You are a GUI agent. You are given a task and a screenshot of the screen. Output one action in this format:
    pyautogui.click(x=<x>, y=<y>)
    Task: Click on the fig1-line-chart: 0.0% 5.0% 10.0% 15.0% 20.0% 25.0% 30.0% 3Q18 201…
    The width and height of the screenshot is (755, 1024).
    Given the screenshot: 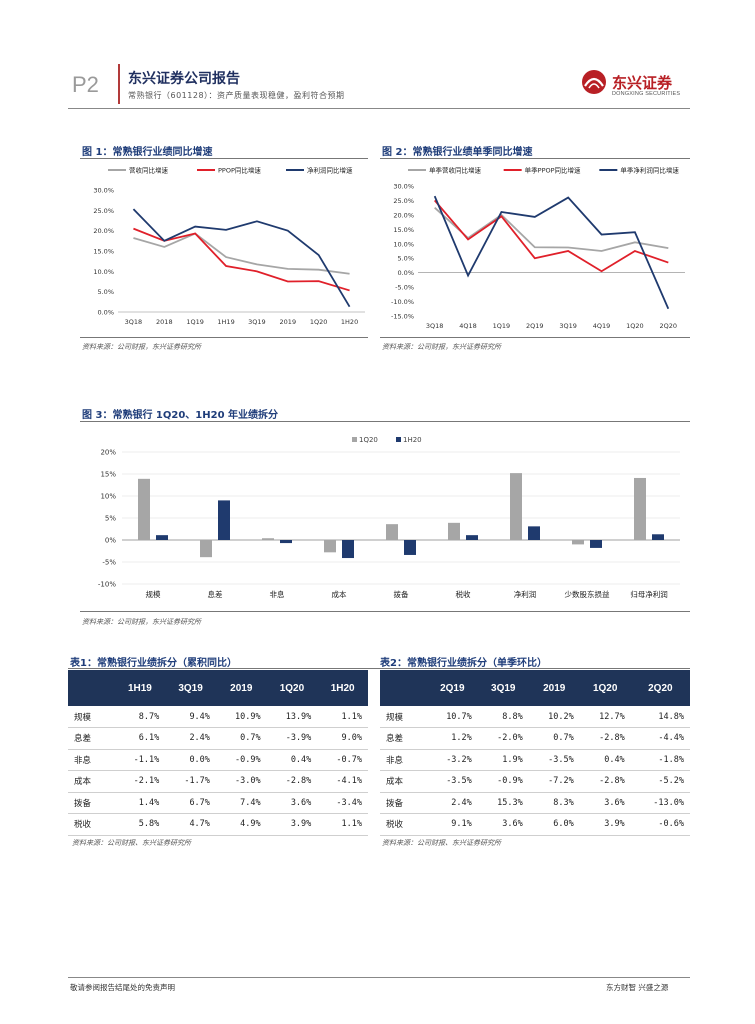 What is the action you would take?
    pyautogui.click(x=229, y=246)
    